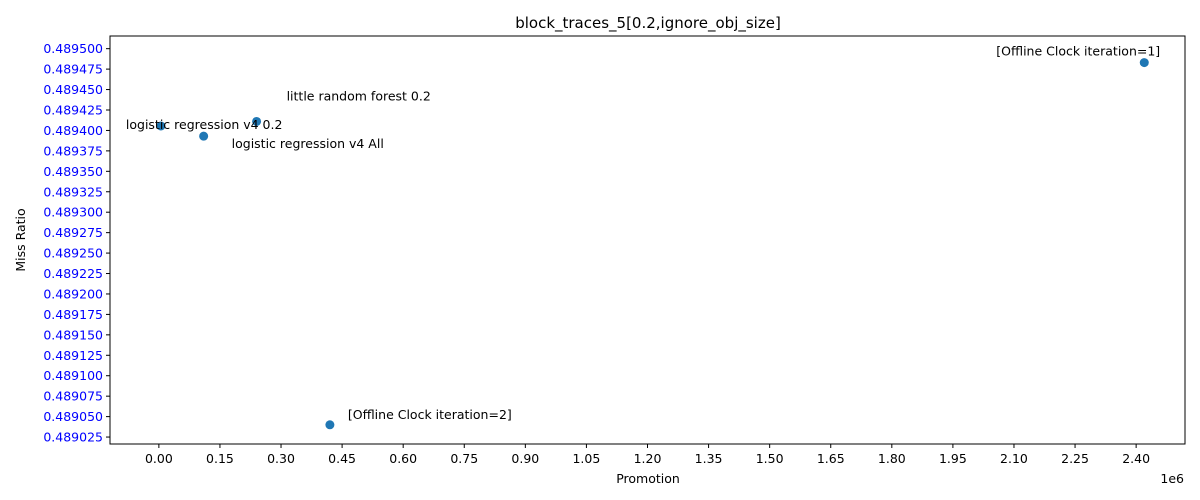  What do you see at coordinates (73, 416) in the screenshot?
I see `y-tick-label: 0.489050` at bounding box center [73, 416].